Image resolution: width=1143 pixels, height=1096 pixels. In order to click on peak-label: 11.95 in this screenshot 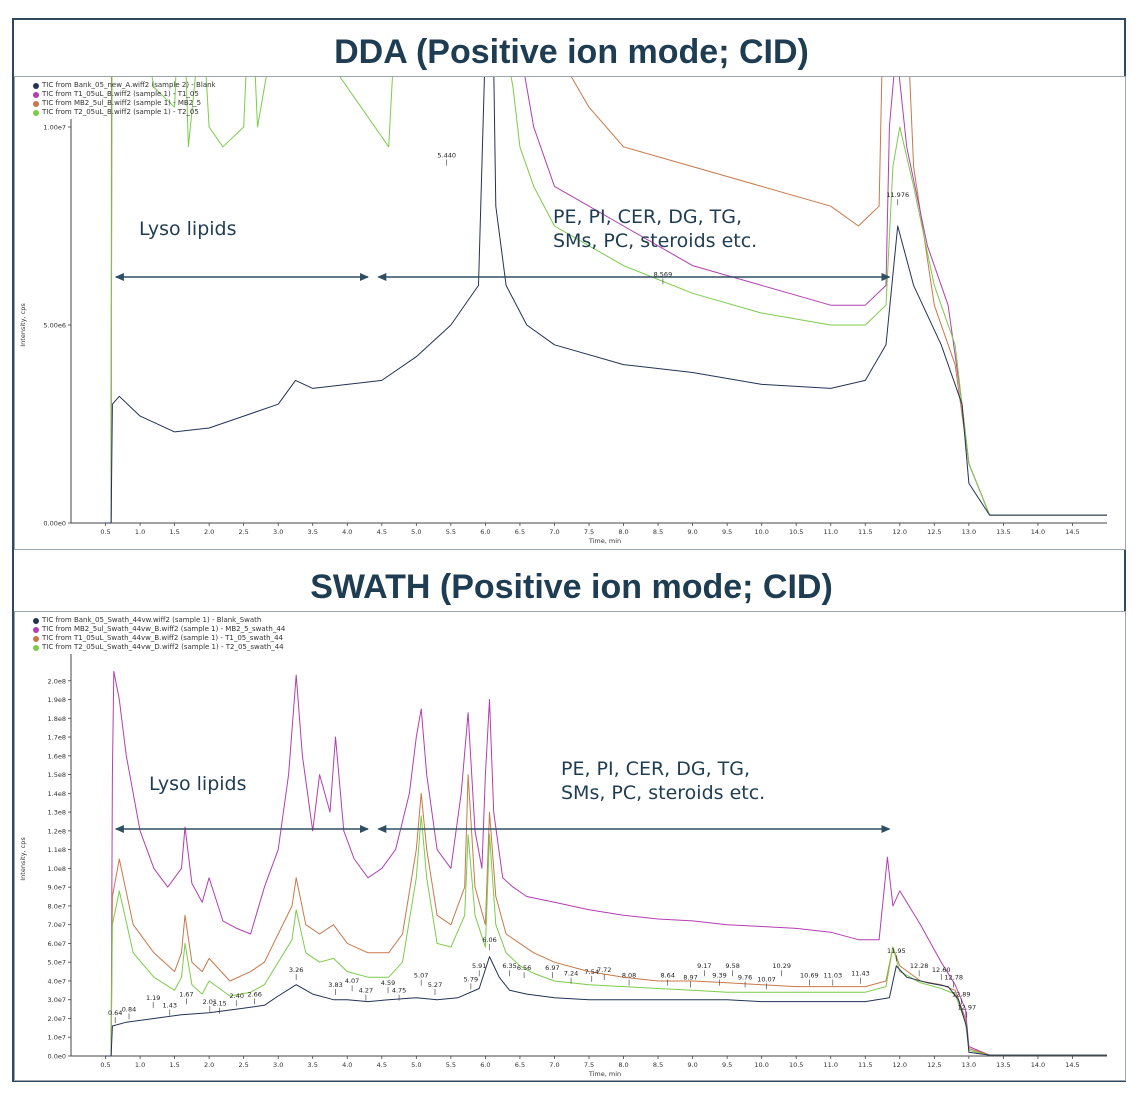, I will do `click(896, 951)`.